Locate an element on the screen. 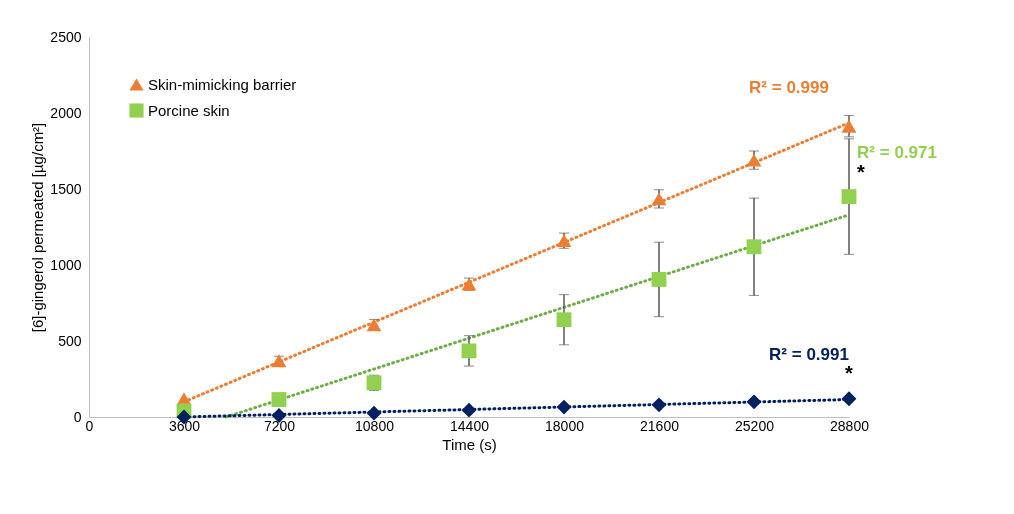 The width and height of the screenshot is (1014, 514). x-tick-label: 28800 is located at coordinates (850, 425).